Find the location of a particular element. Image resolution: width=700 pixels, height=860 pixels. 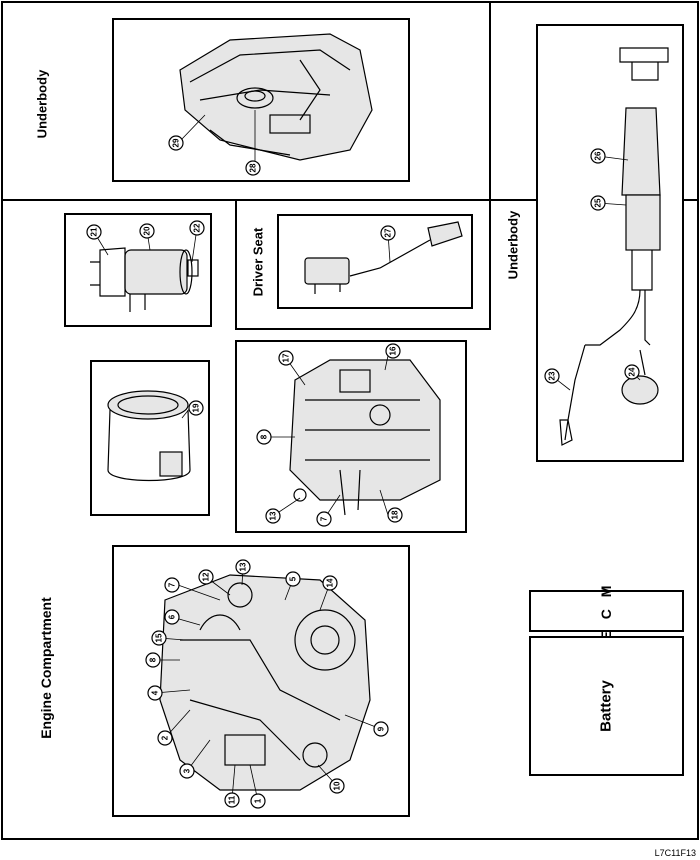

svg-text: 3 is located at coordinates (187, 770).